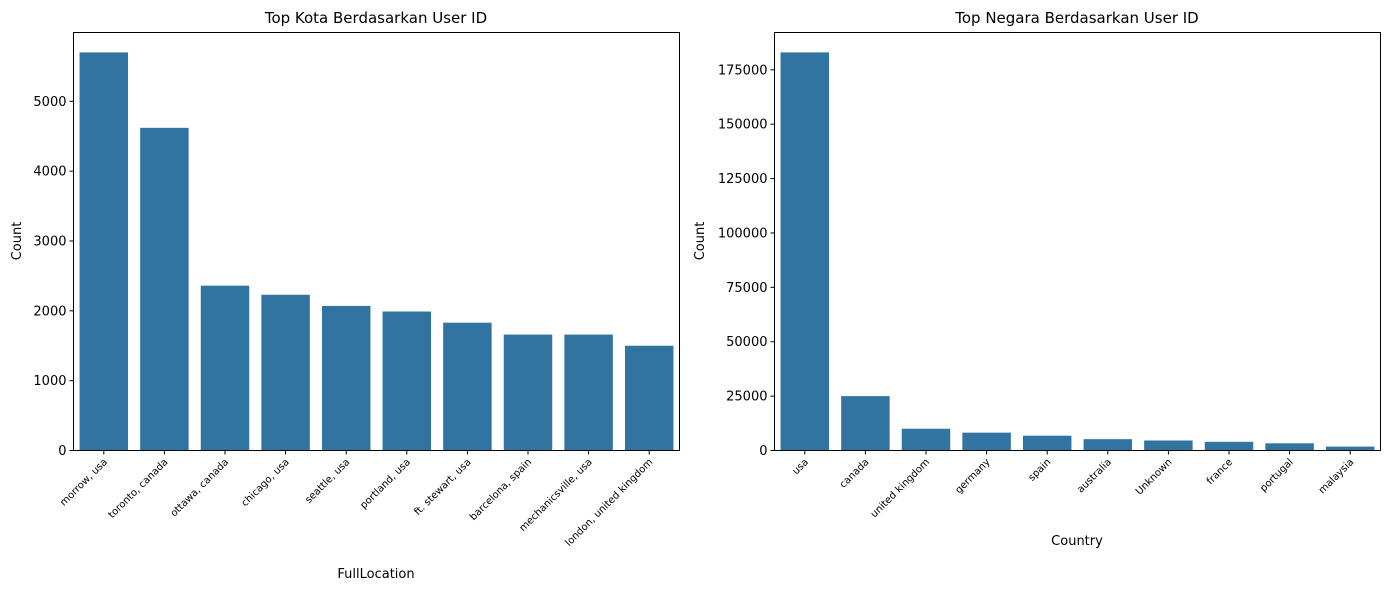 The width and height of the screenshot is (1390, 590). I want to click on x-tick-label: toronto, canada, so click(139, 489).